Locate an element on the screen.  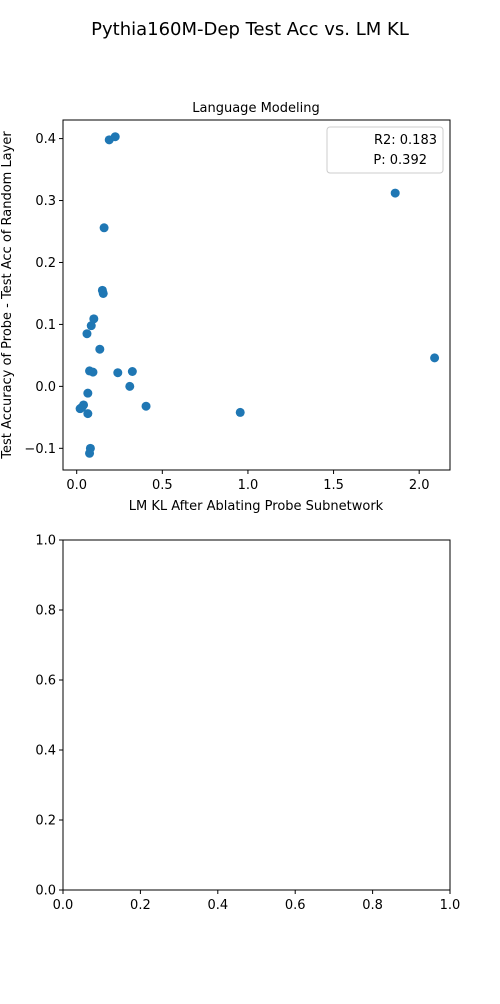
legend-entry-r2: R2: 0.183 is located at coordinates (405, 140).